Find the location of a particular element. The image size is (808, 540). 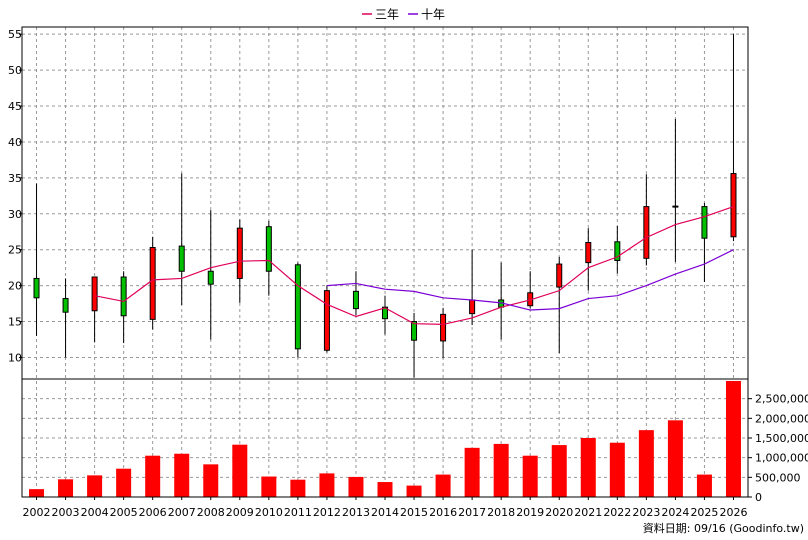

volume-bar-2020 is located at coordinates (559, 471).